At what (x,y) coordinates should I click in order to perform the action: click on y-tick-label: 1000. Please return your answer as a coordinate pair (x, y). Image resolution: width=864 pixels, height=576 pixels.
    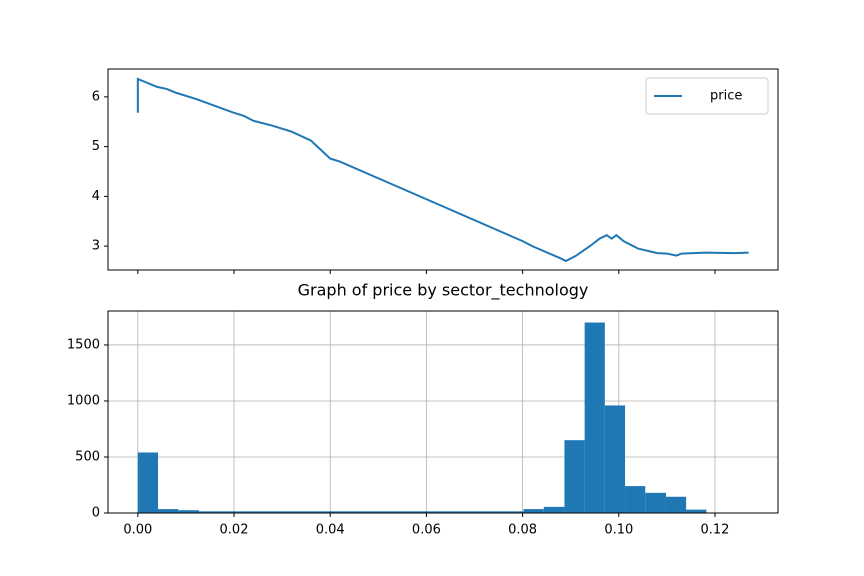
    Looking at the image, I should click on (83, 400).